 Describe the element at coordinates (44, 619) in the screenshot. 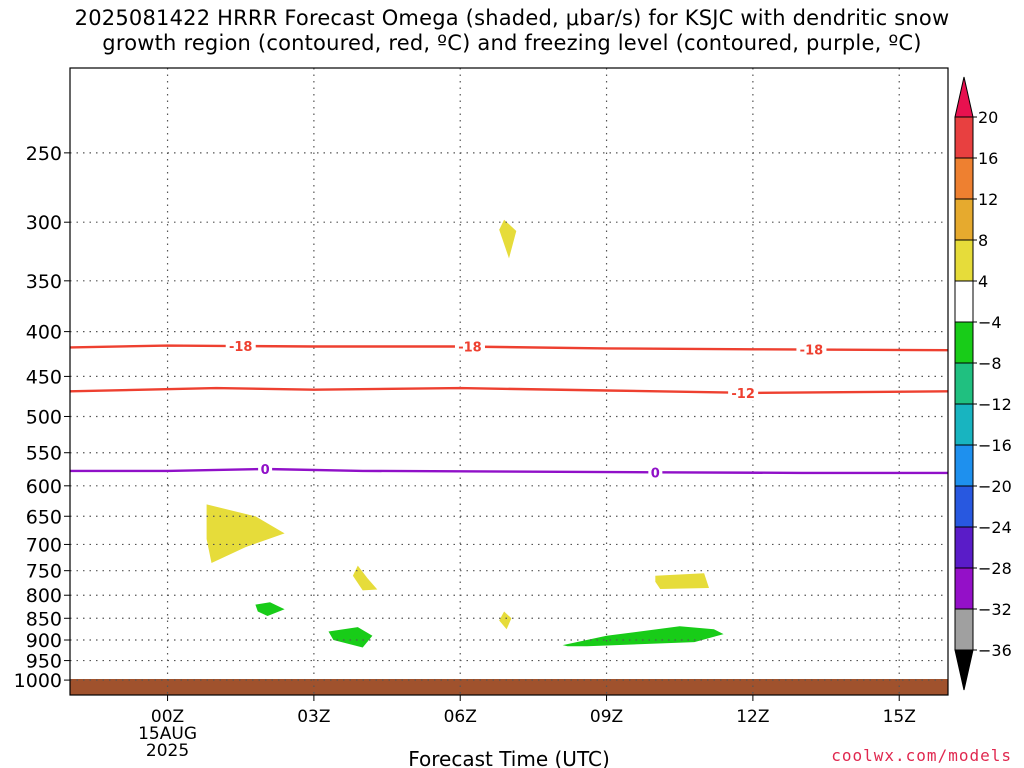

I see `y-tick-label-850: 850` at that location.